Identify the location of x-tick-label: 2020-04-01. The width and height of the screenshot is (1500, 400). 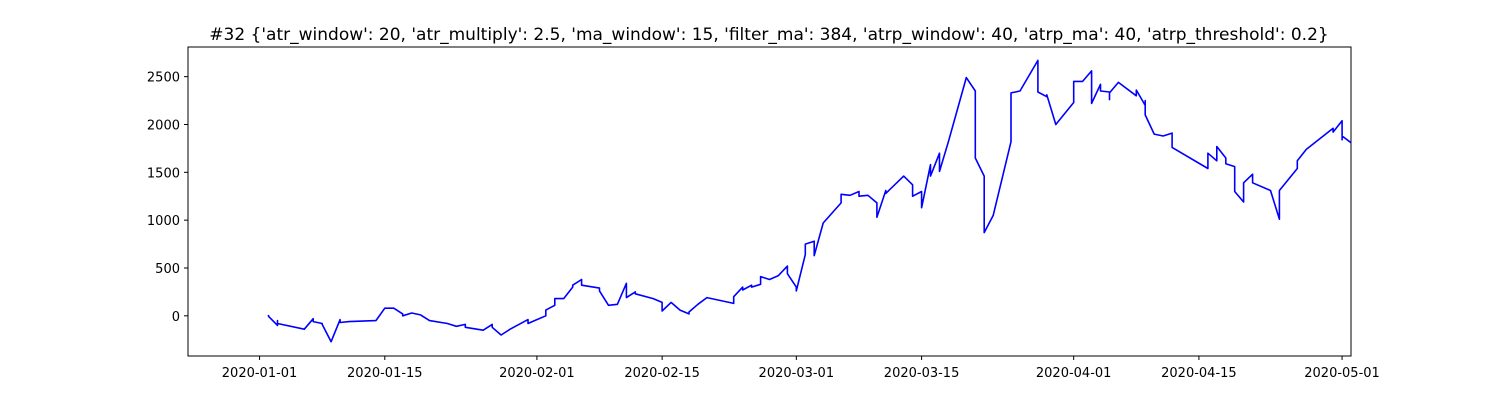
(1074, 373).